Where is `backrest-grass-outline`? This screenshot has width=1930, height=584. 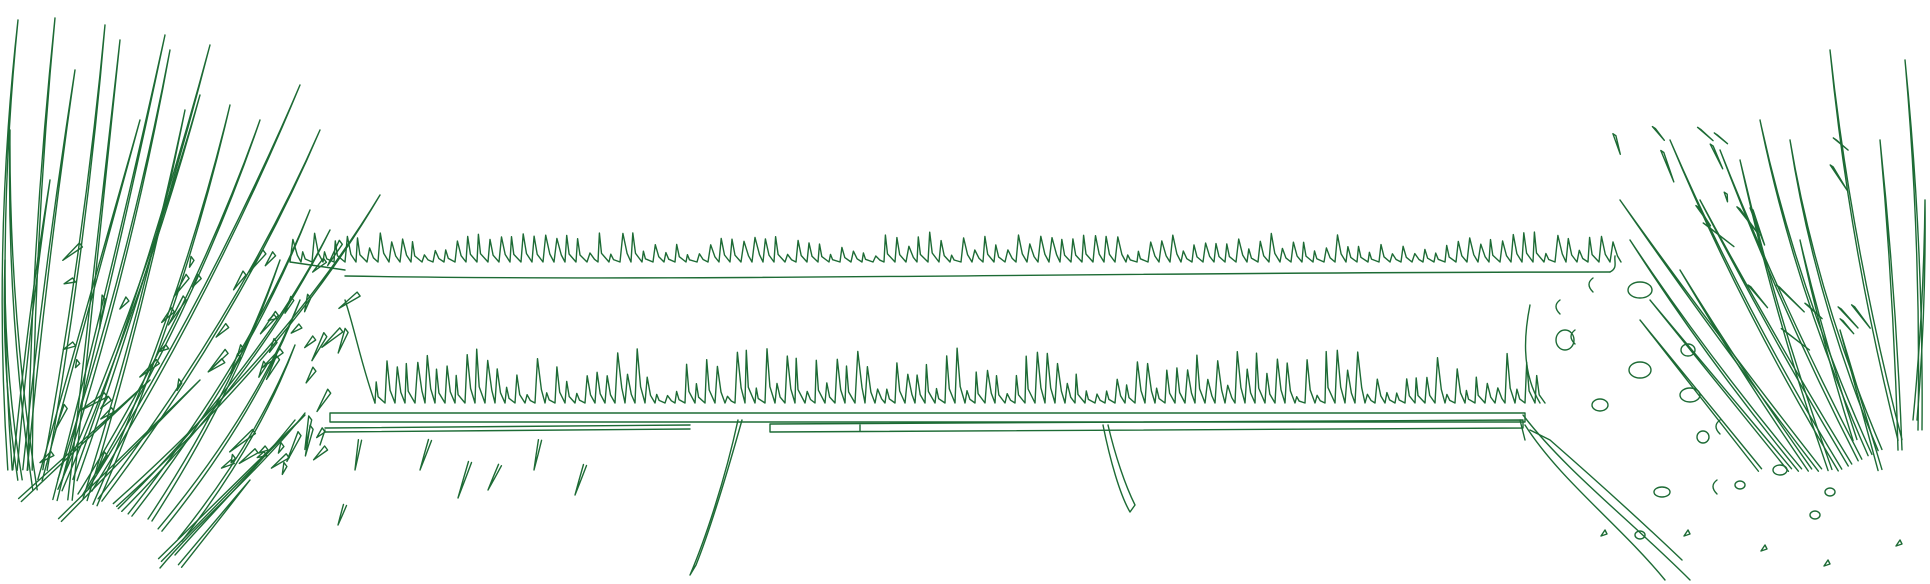
backrest-grass-outline is located at coordinates (955, 247).